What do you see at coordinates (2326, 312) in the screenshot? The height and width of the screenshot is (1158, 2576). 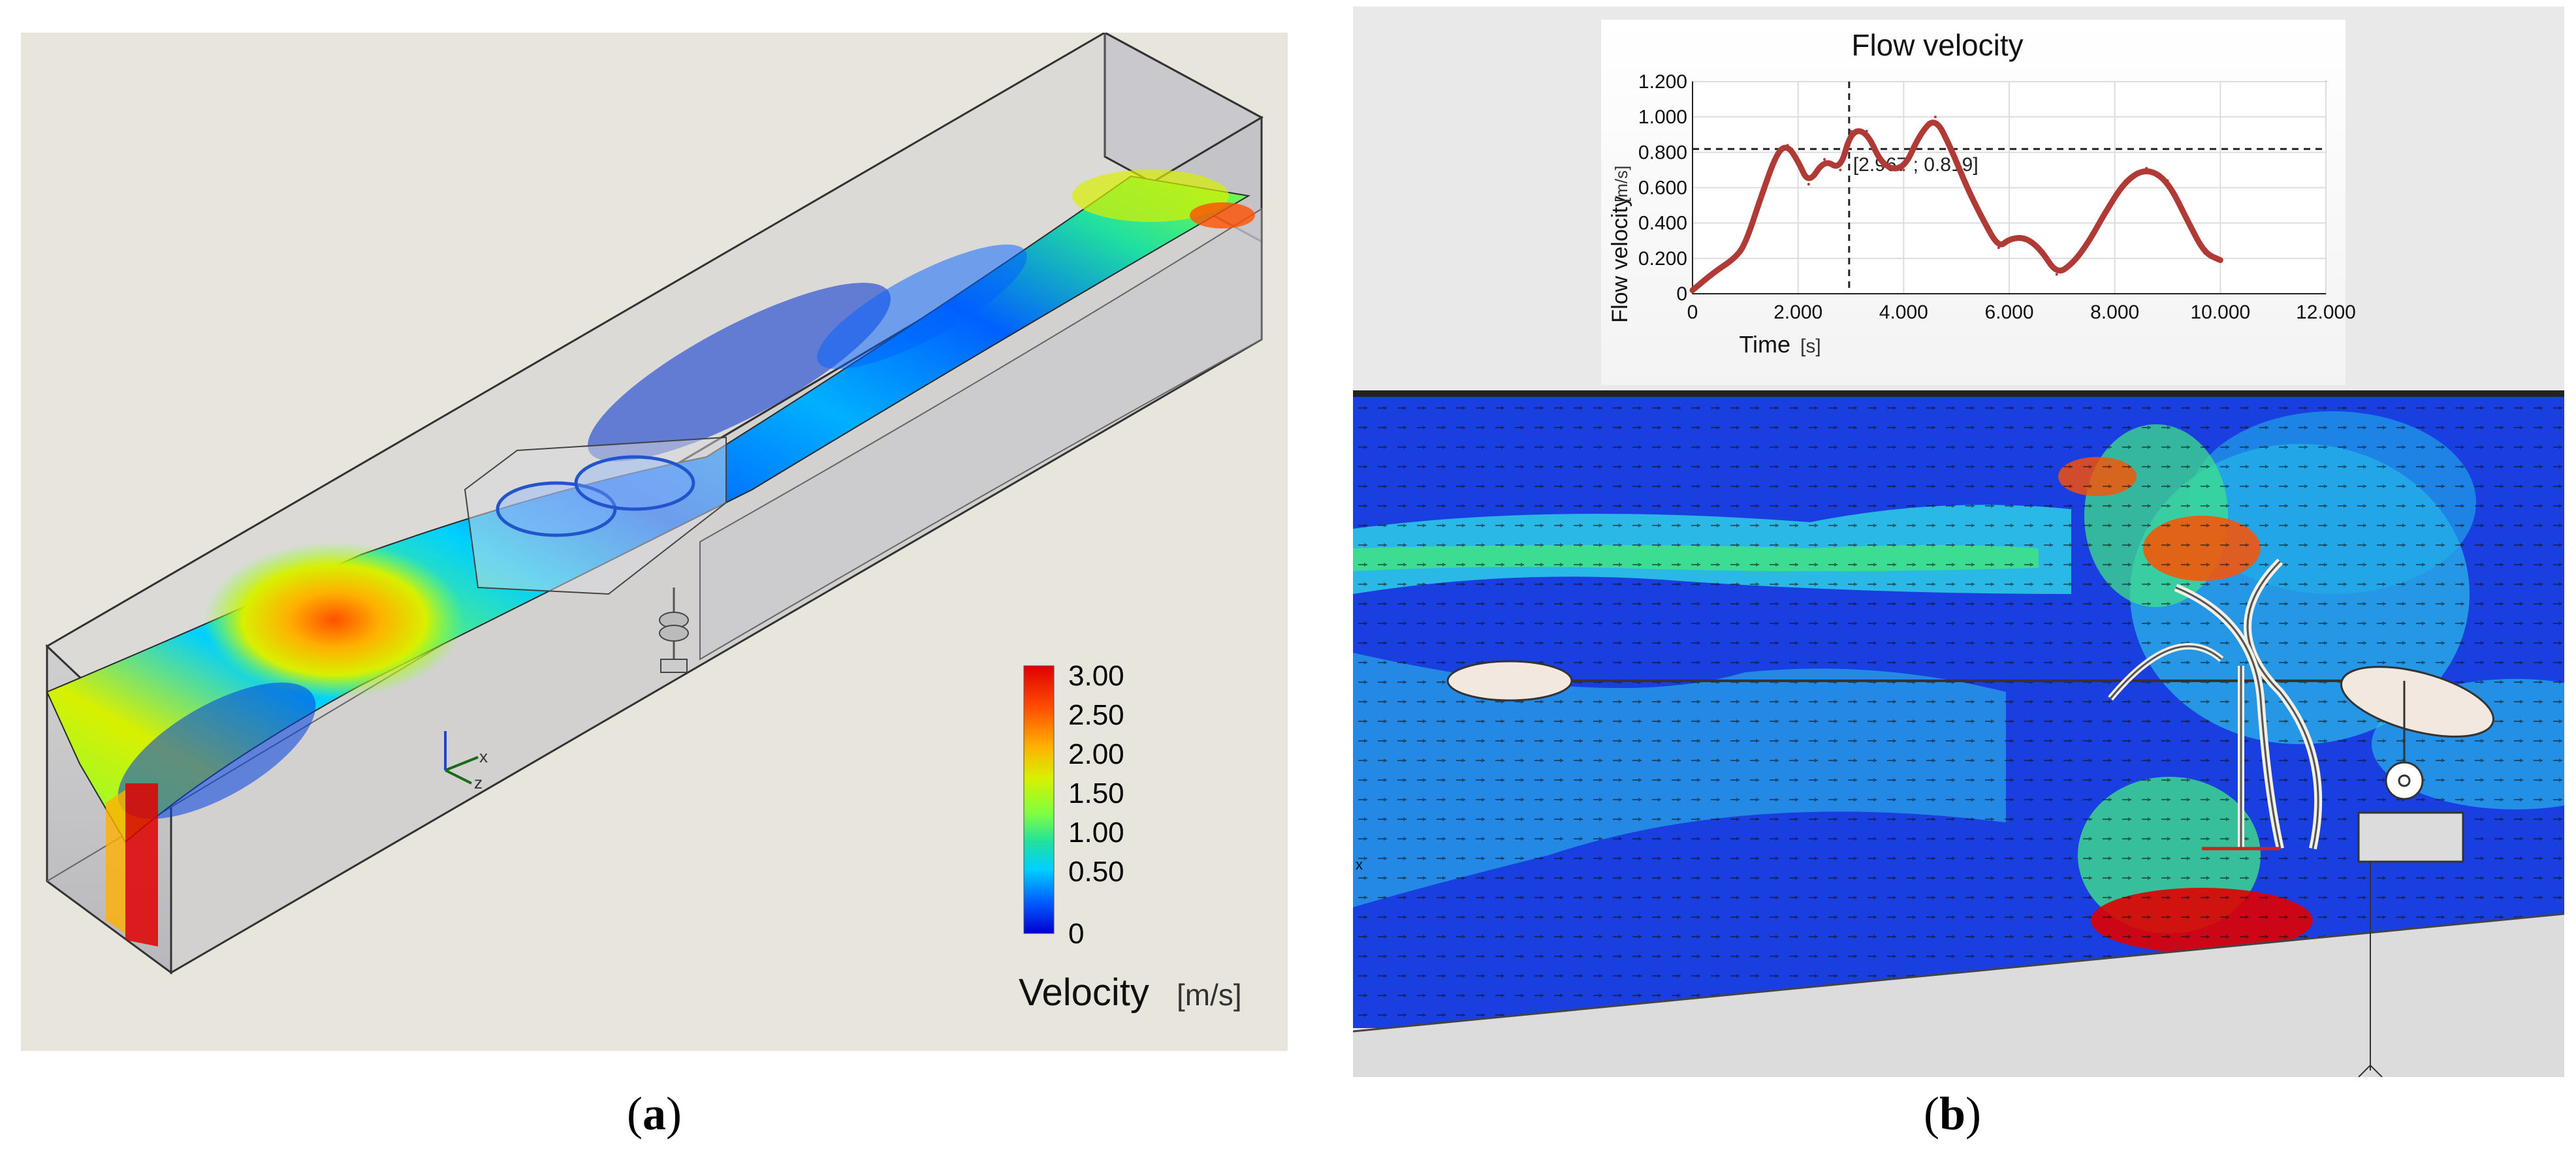 I see `x-tick-label: 12.000` at bounding box center [2326, 312].